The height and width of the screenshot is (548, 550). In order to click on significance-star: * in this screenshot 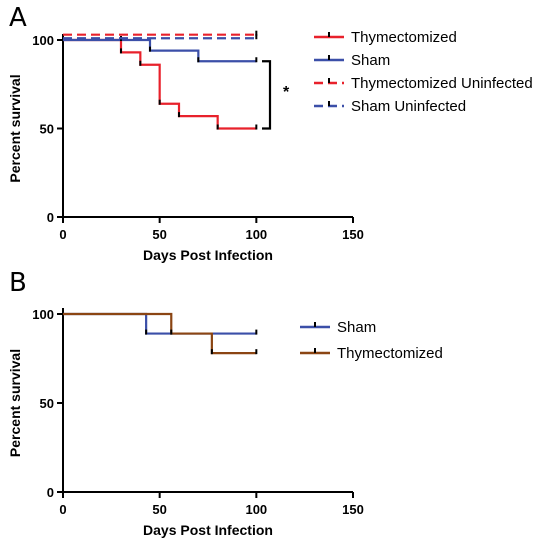, I will do `click(286, 92)`.